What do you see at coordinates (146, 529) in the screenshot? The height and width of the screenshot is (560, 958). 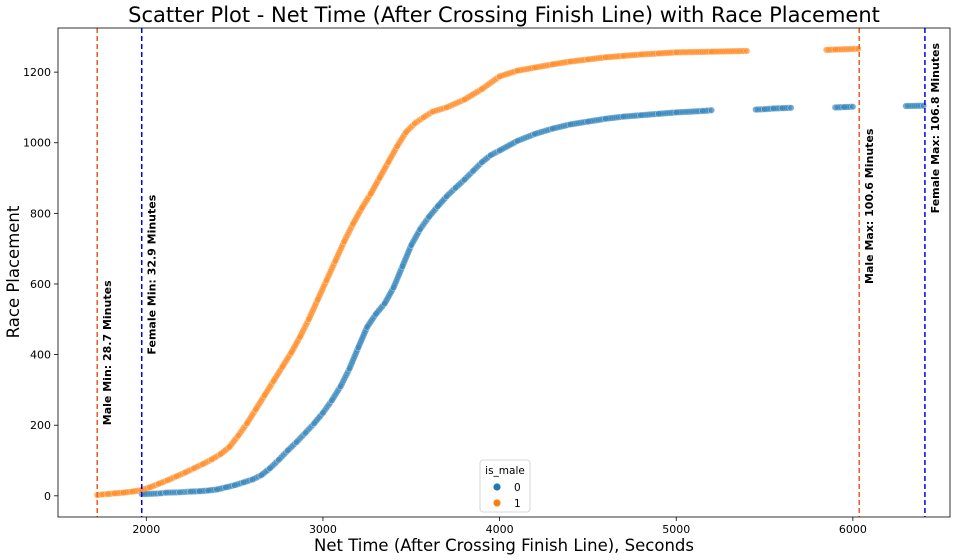 I see `x-tick-label: 2000` at bounding box center [146, 529].